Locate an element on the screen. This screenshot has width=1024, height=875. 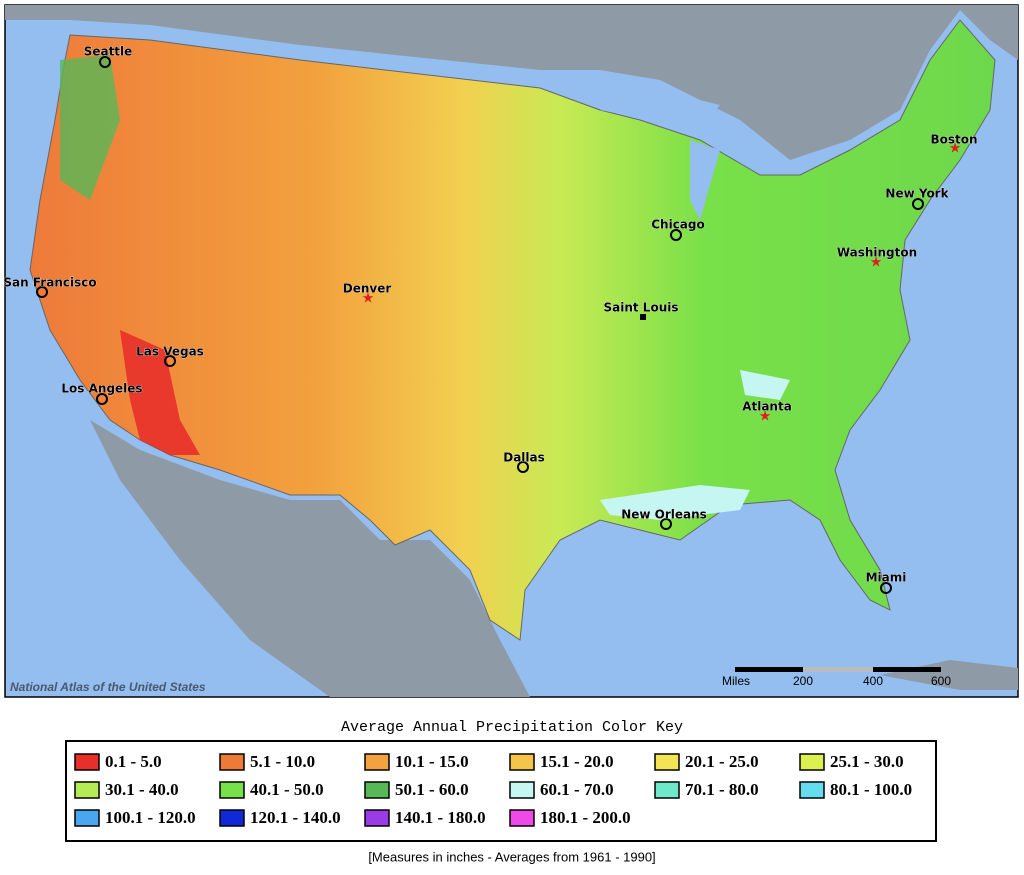
city-label: New York is located at coordinates (917, 194).